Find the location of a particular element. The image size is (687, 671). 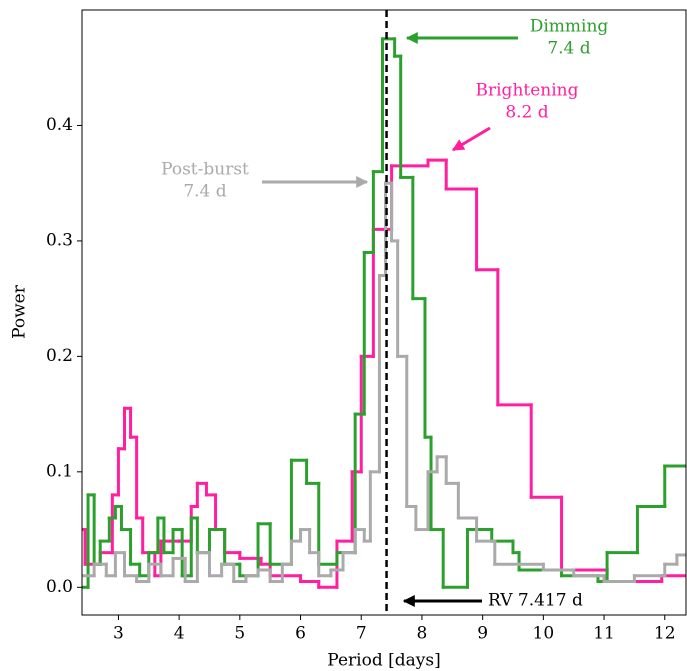

x-tick-label: 8 is located at coordinates (422, 634).